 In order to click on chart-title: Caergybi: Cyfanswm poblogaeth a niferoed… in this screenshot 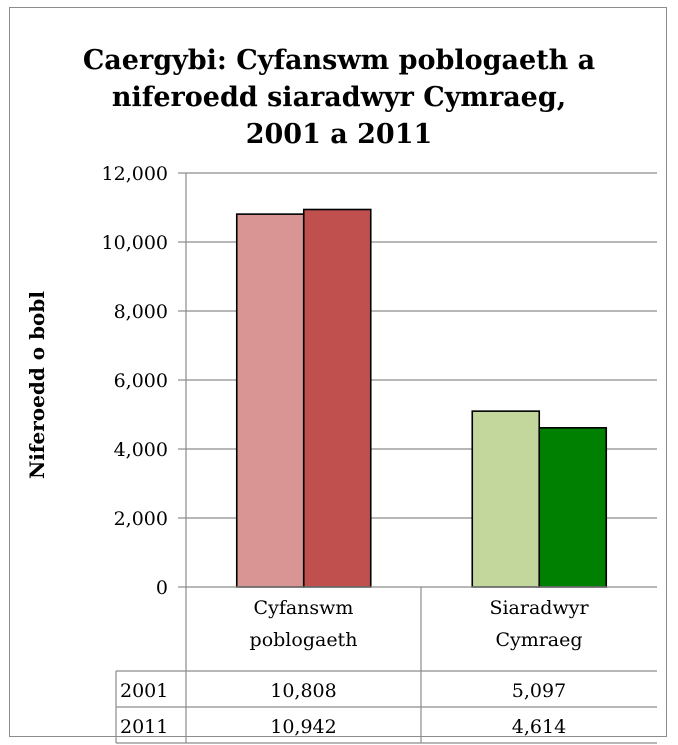, I will do `click(339, 97)`.